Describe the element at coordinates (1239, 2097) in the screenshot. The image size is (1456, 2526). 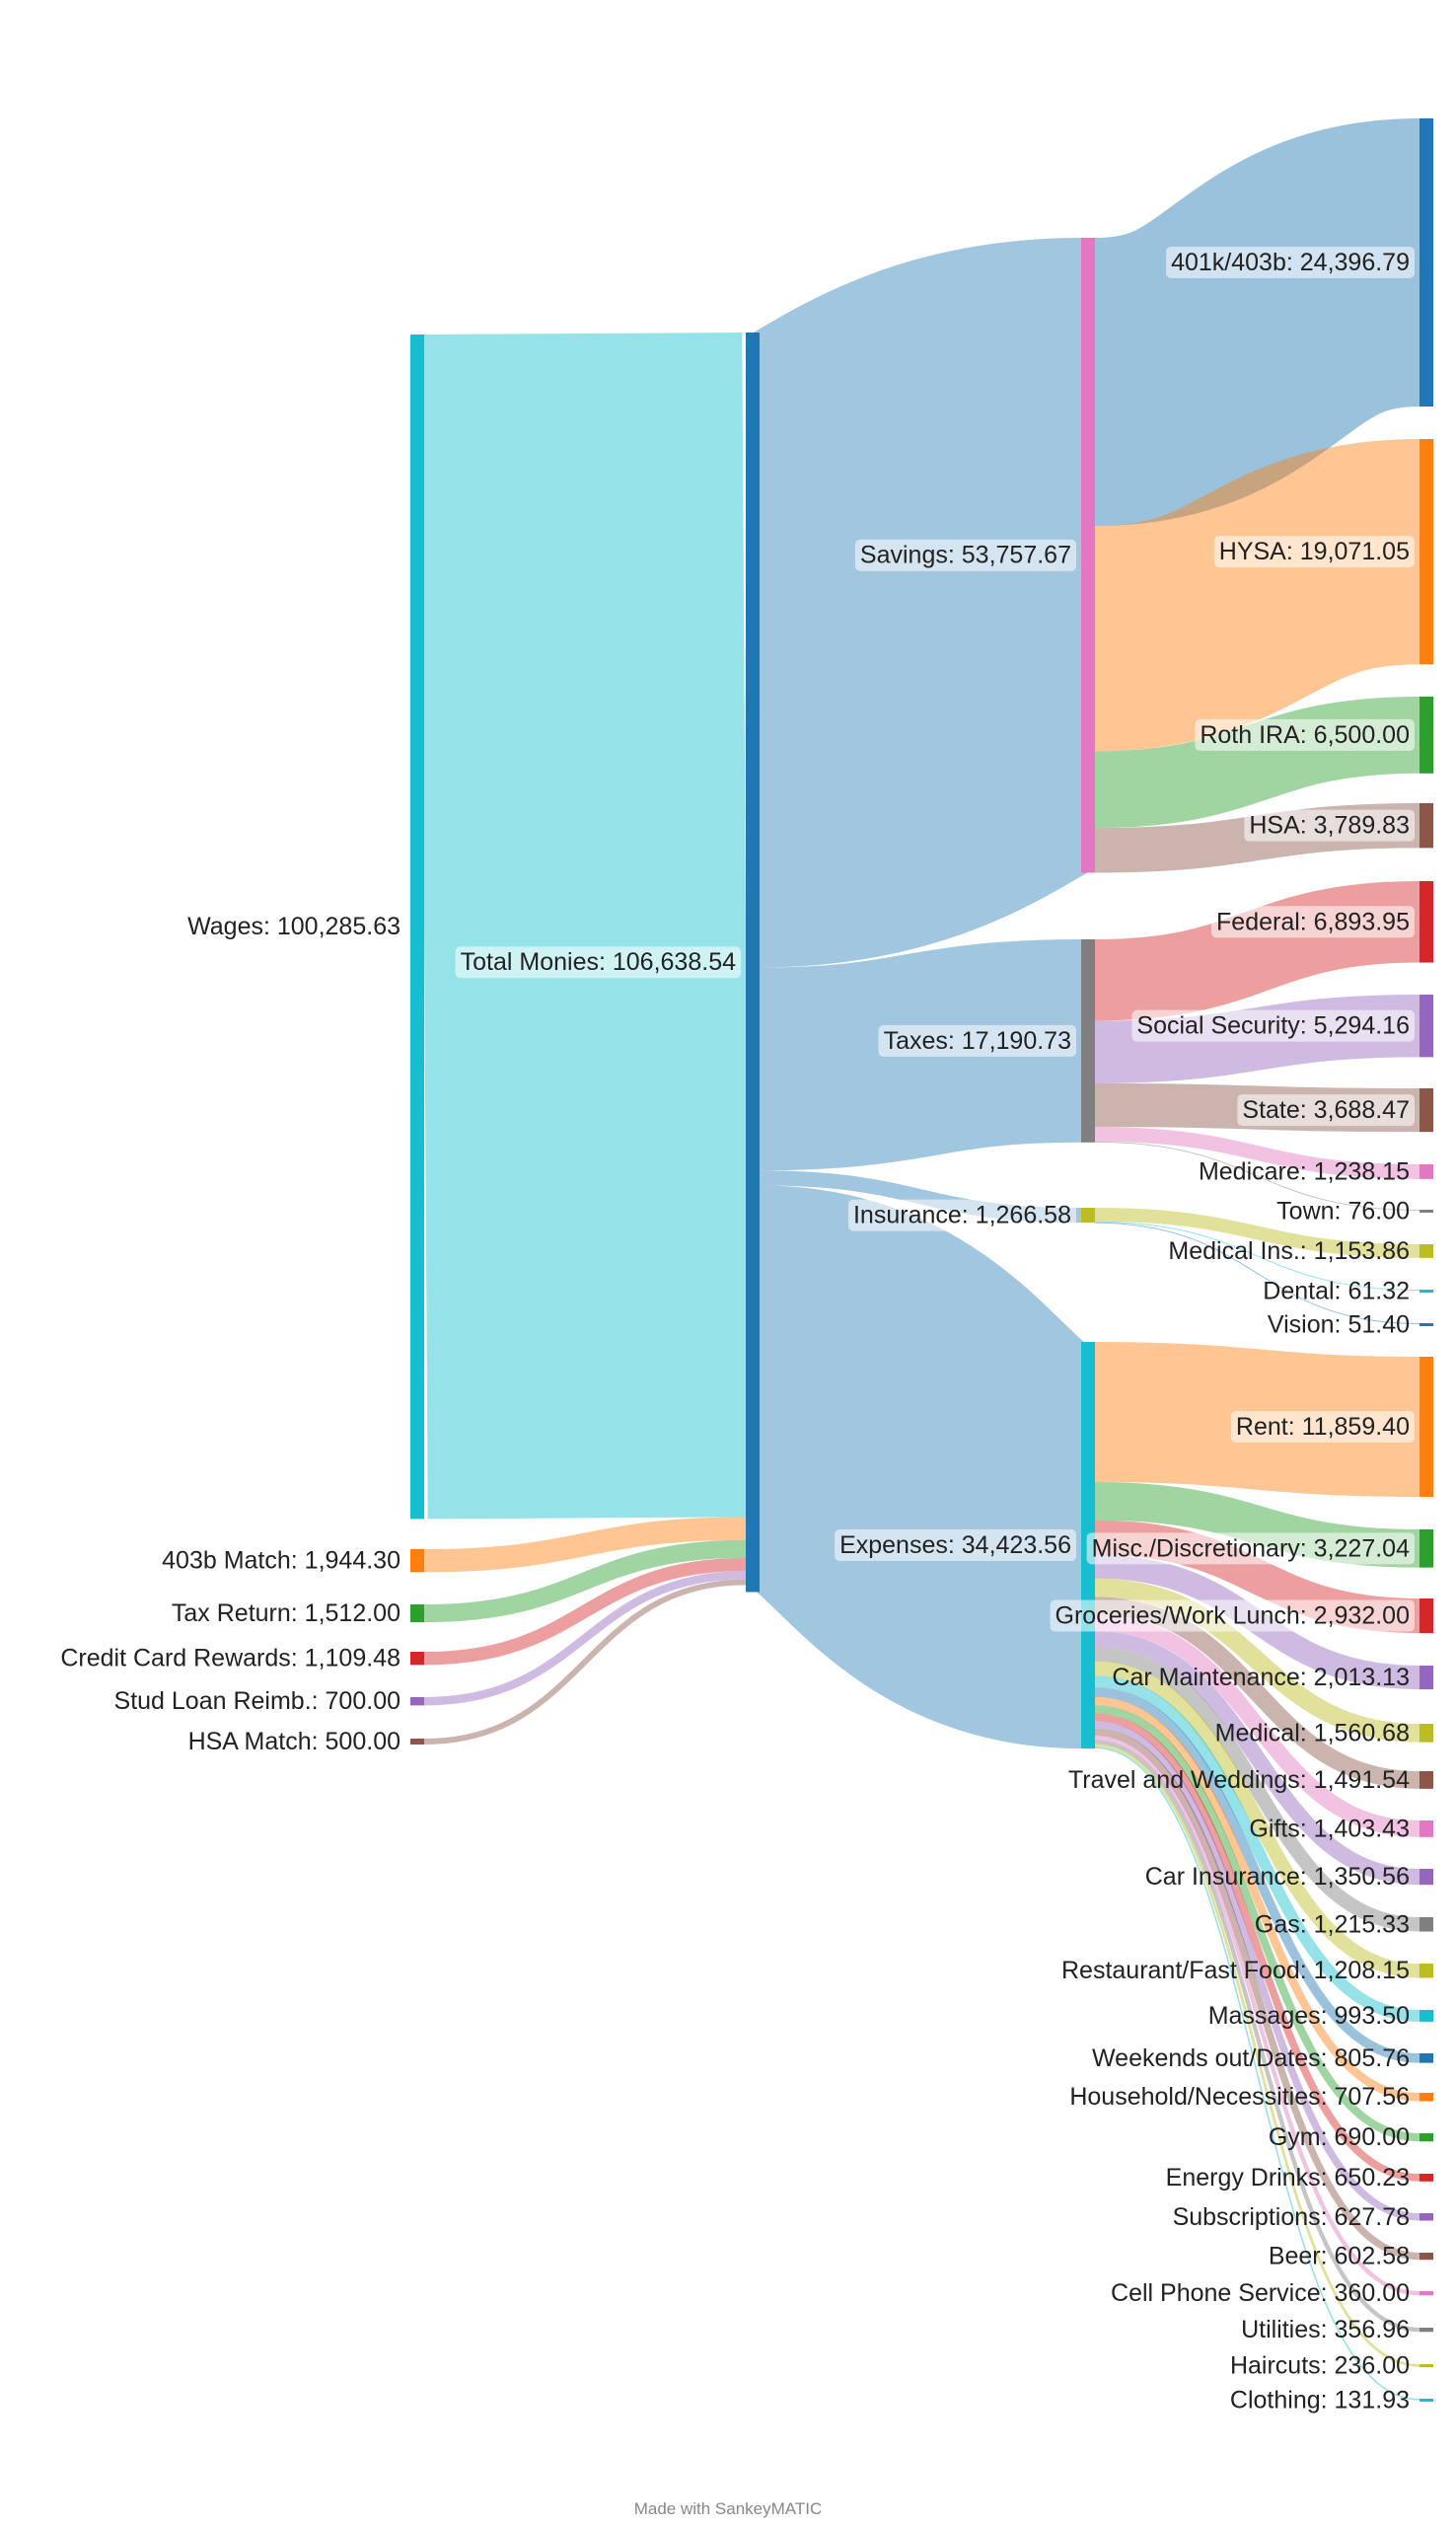
I see `node-label-household: Household/Necessities: 707.56` at that location.